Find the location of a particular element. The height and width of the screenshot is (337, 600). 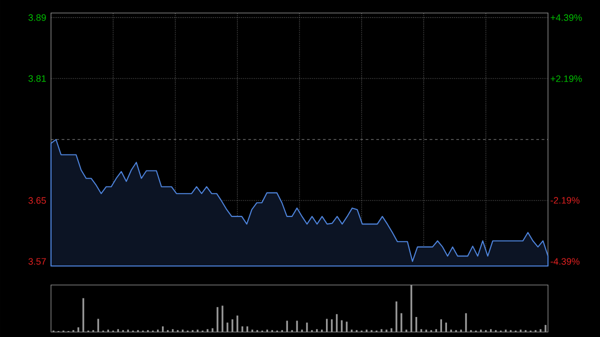

y-tick-label: 3.89 is located at coordinates (37, 17).